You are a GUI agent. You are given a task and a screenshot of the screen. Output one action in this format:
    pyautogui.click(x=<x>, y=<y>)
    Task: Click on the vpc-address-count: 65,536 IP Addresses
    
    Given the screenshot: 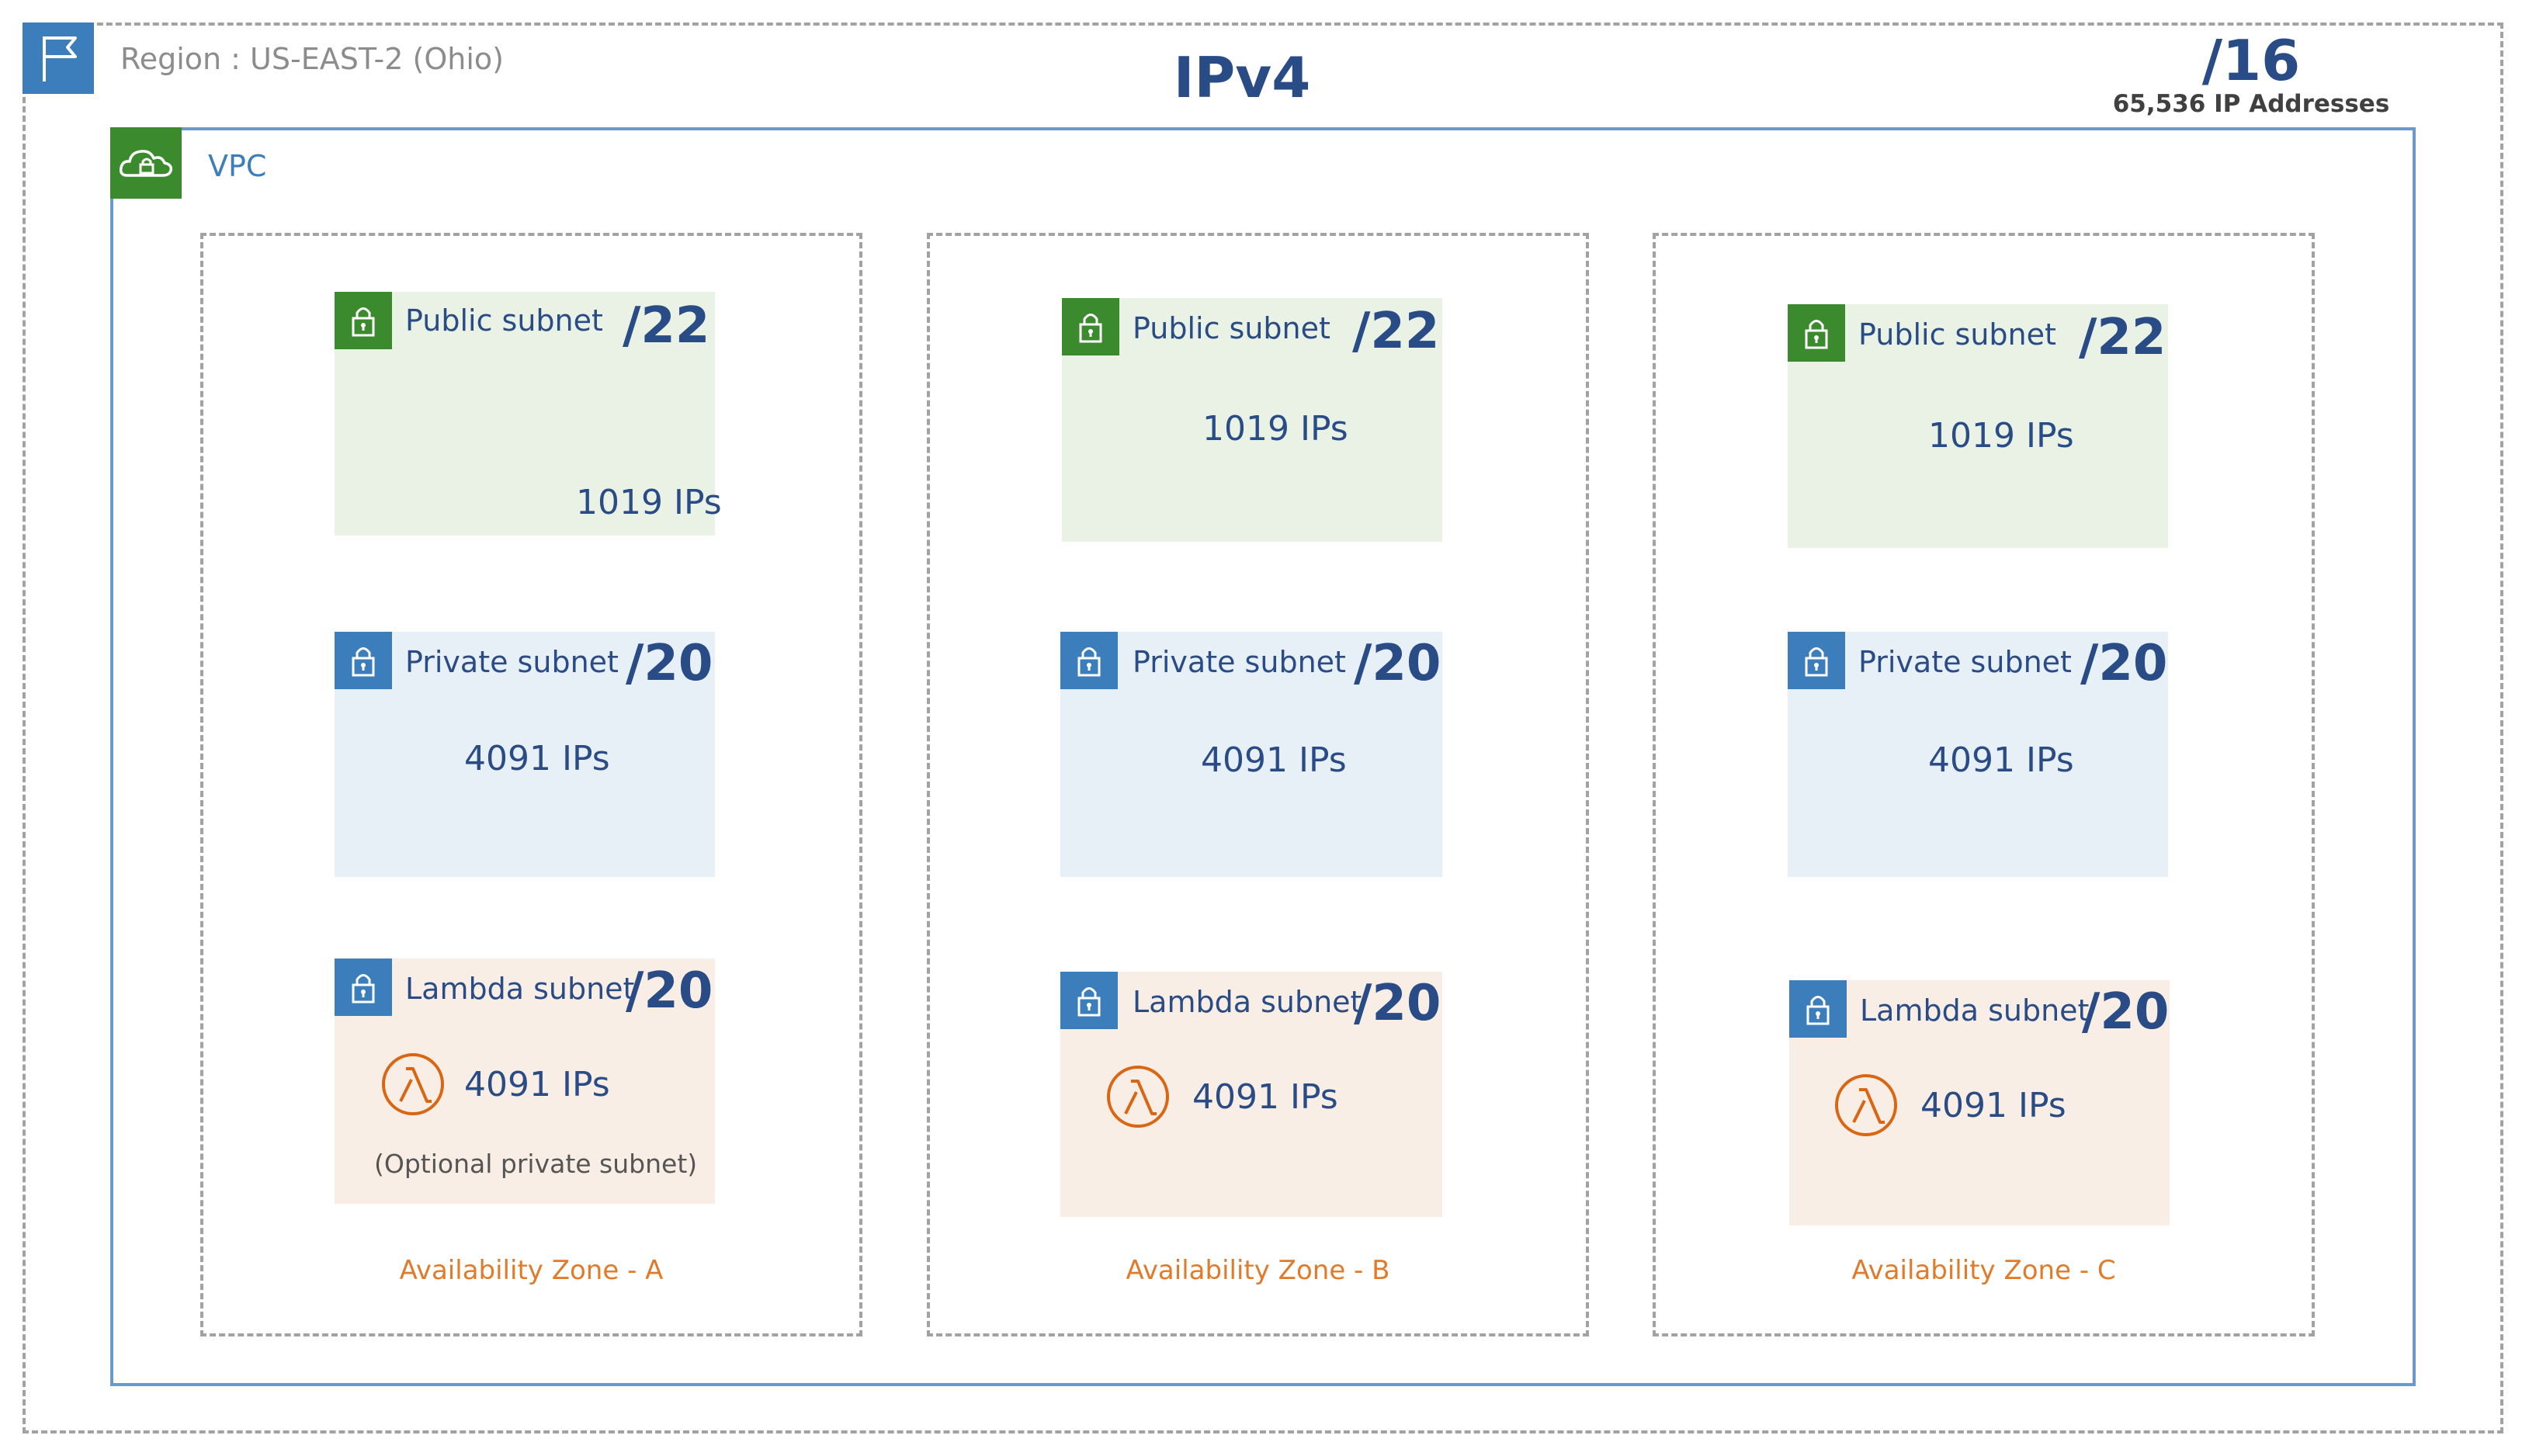 What is the action you would take?
    pyautogui.click(x=2251, y=104)
    